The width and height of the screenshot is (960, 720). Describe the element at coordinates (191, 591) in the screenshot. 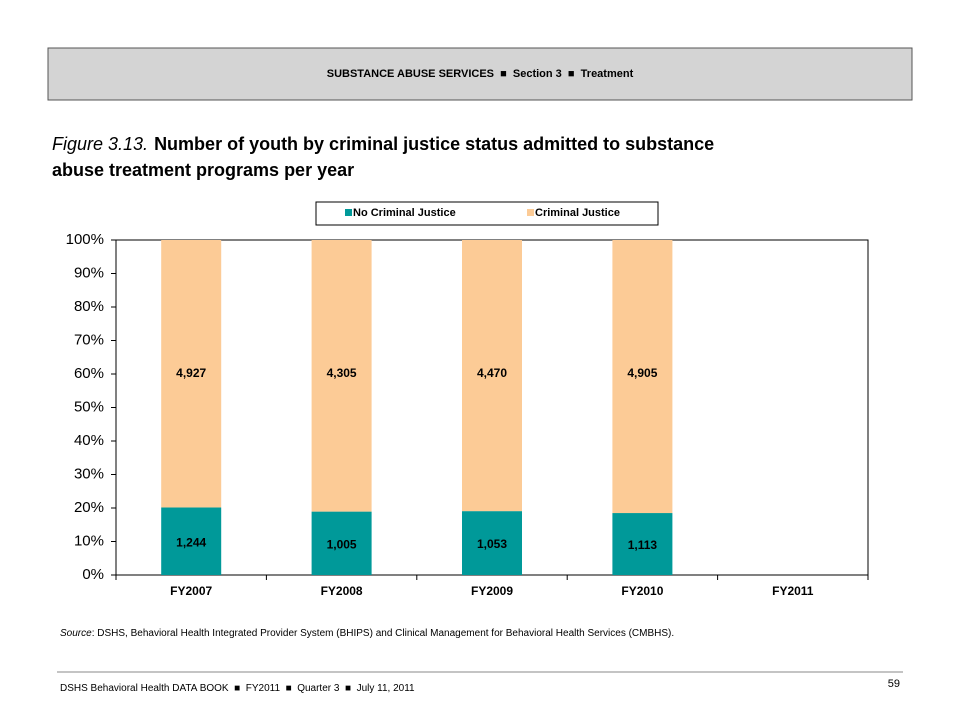

I see `x-tick-label: FY2007` at that location.